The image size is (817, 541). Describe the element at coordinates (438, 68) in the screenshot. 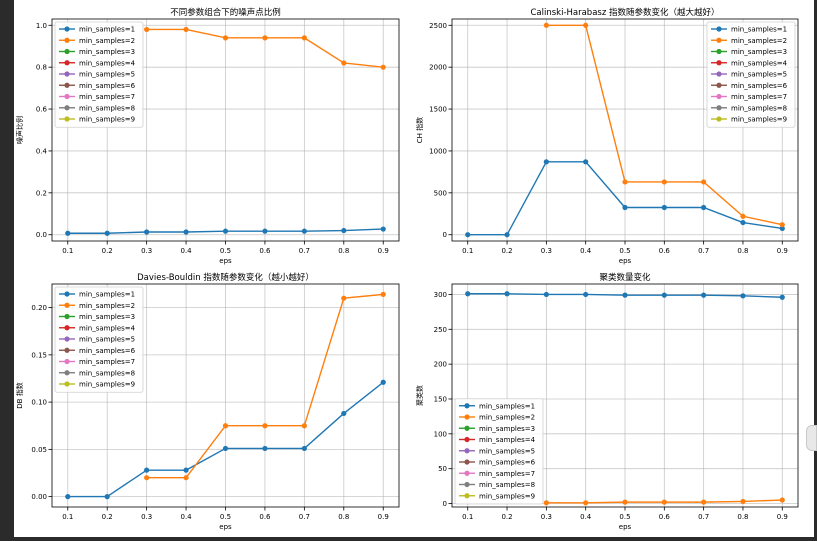

I see `y-tick-label: 2000` at that location.